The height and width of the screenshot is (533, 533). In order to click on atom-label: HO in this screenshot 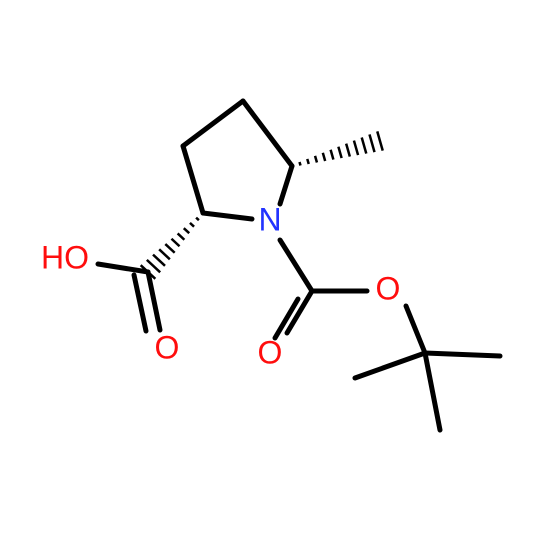, I will do `click(65, 257)`.